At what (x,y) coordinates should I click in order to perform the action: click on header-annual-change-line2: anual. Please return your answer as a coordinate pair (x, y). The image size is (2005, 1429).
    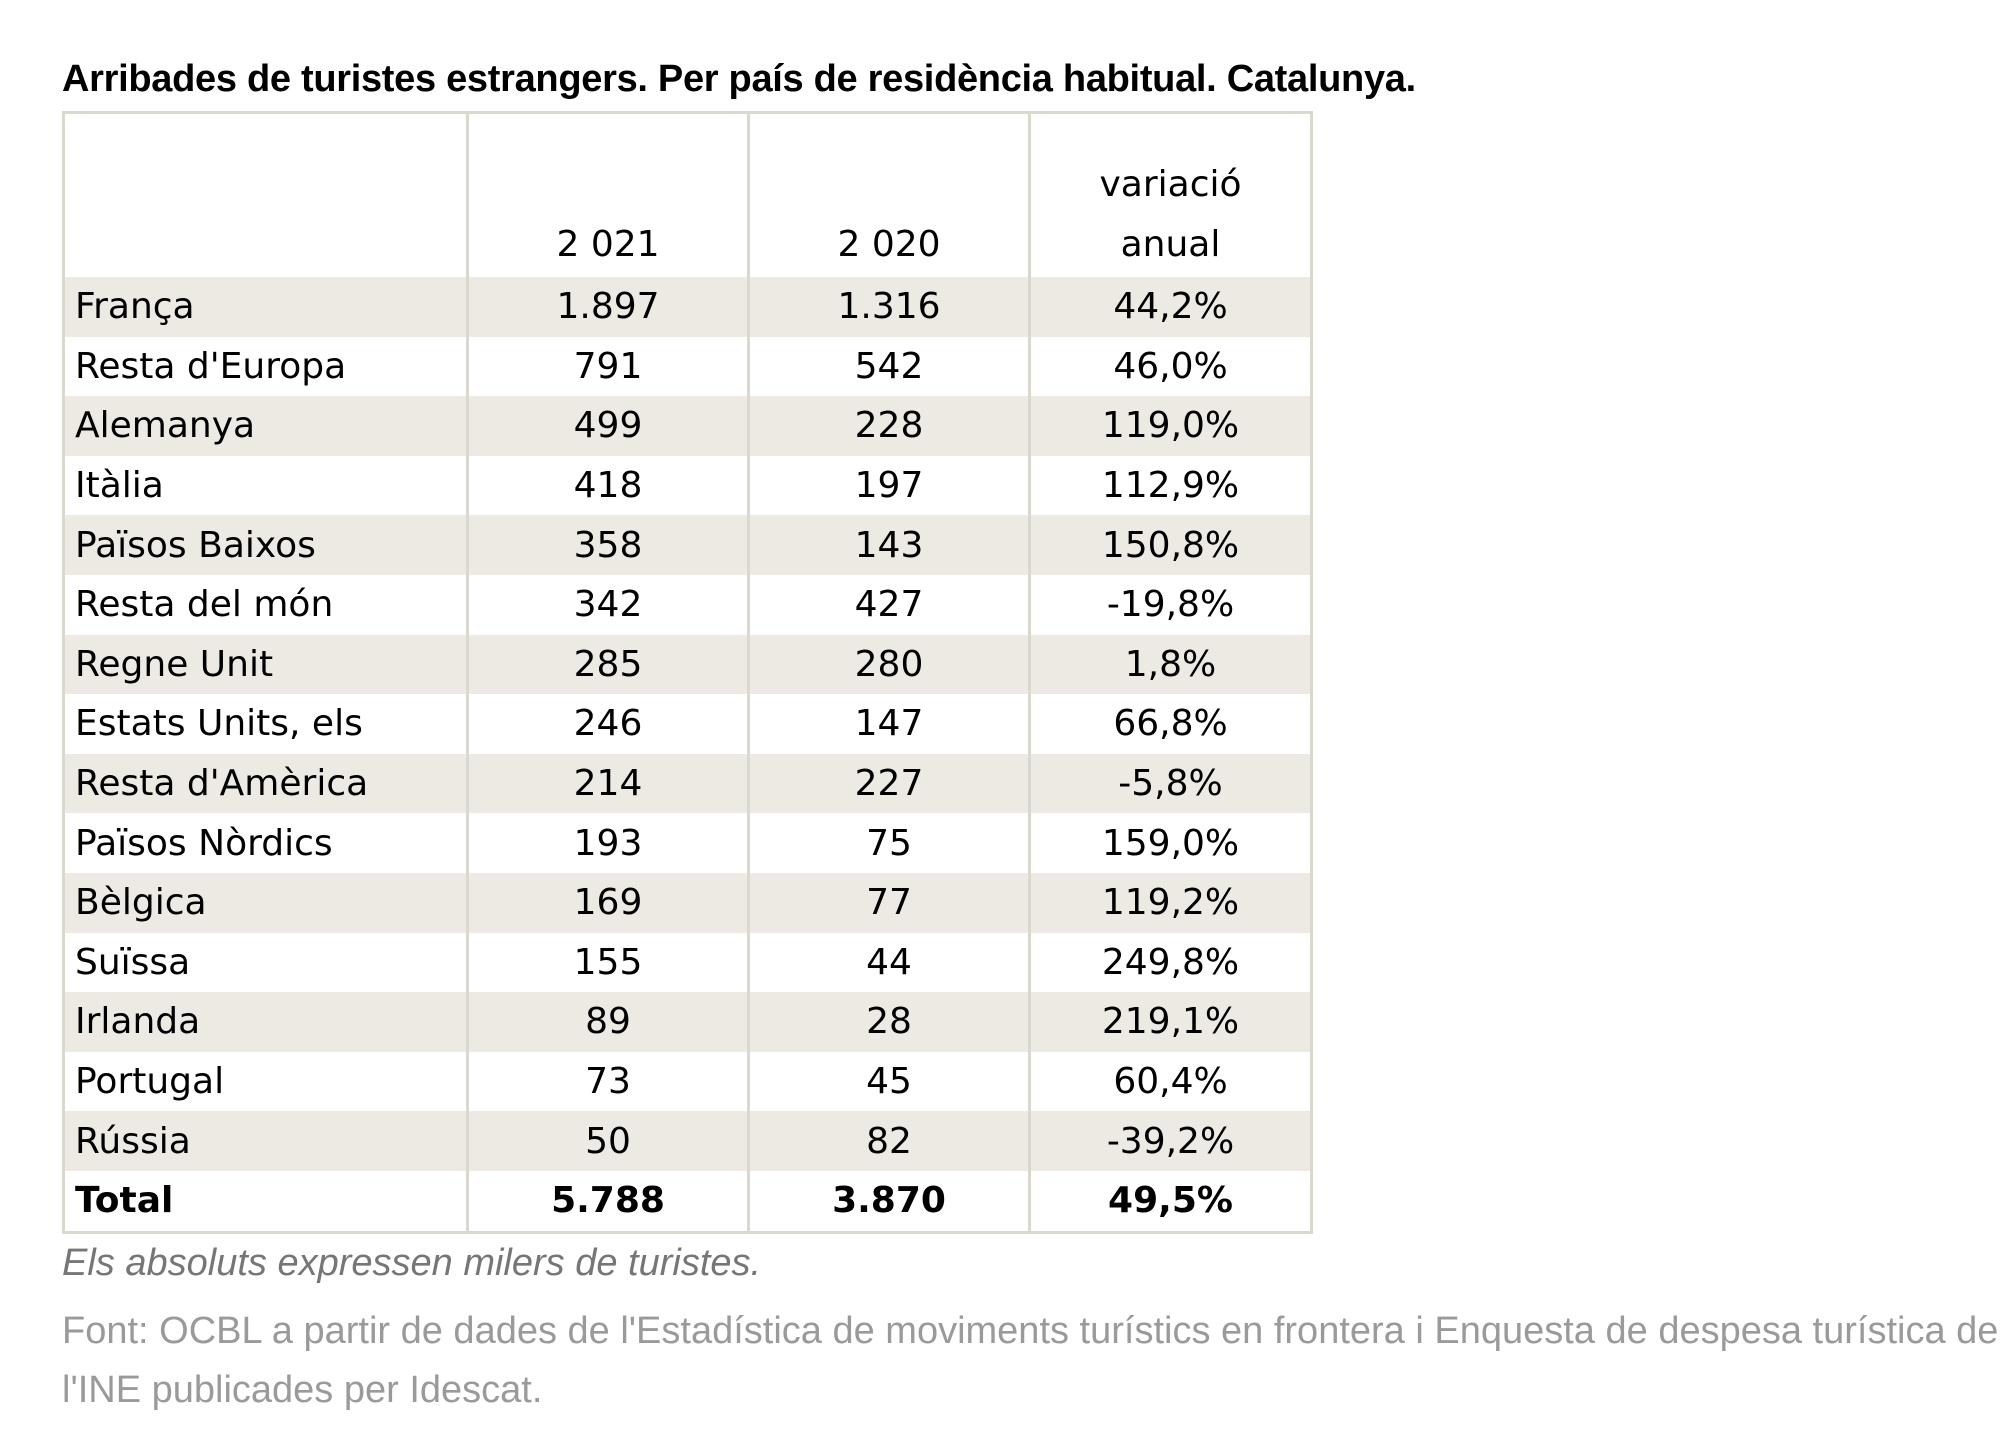
    Looking at the image, I should click on (1170, 244).